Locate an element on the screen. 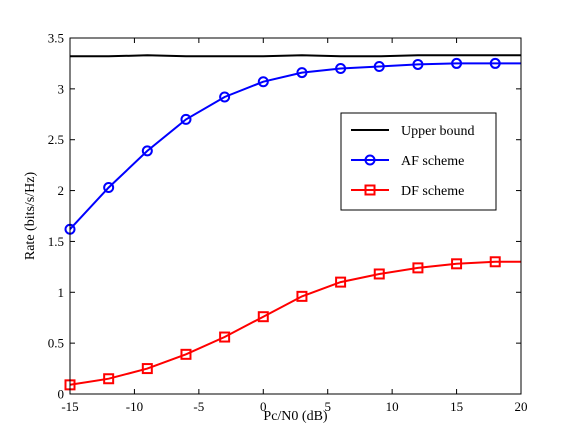 The width and height of the screenshot is (581, 439). y-tick-label: 2.5 is located at coordinates (56, 139).